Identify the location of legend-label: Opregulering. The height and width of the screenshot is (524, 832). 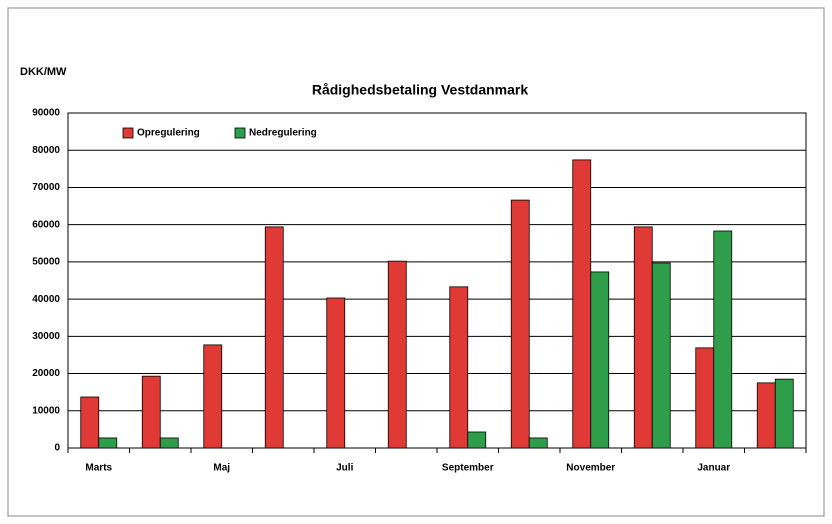
(168, 133).